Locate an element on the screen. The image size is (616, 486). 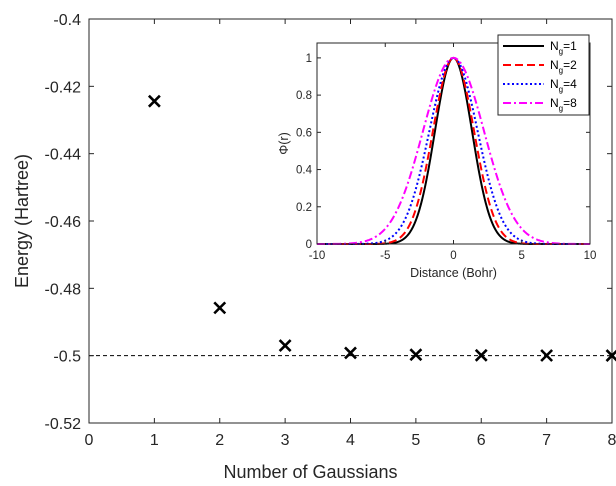
legend-entry-label: Ng=4 is located at coordinates (563, 85).